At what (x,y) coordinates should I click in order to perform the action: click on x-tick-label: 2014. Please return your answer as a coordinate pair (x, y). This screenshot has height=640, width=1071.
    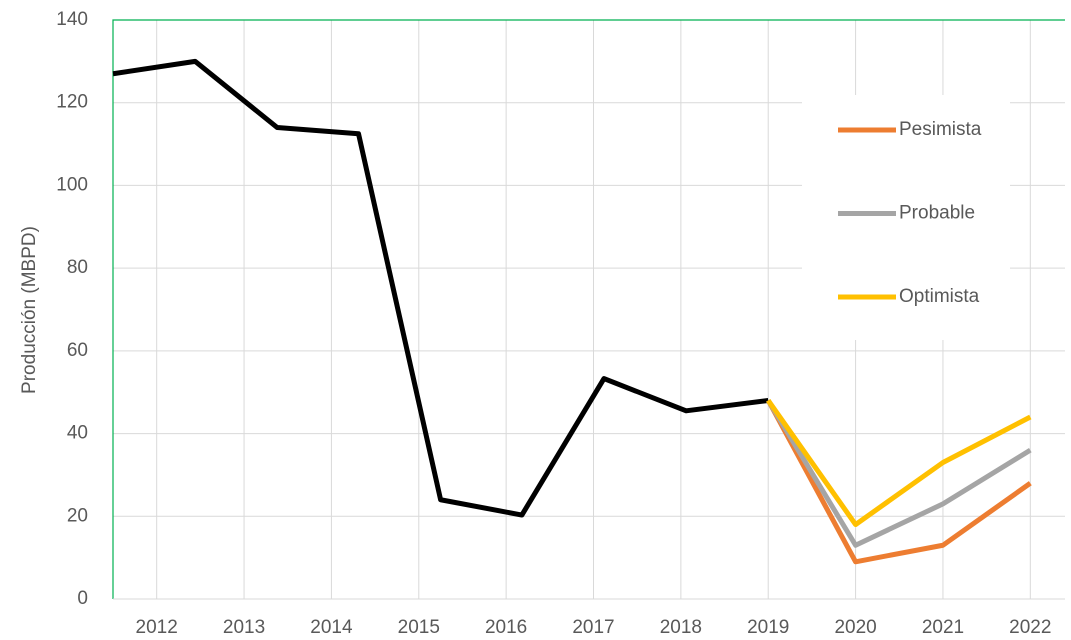
    Looking at the image, I should click on (331, 627).